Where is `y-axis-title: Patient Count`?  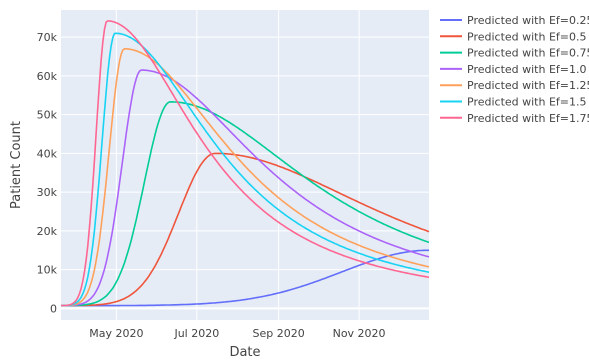 y-axis-title: Patient Count is located at coordinates (16, 165).